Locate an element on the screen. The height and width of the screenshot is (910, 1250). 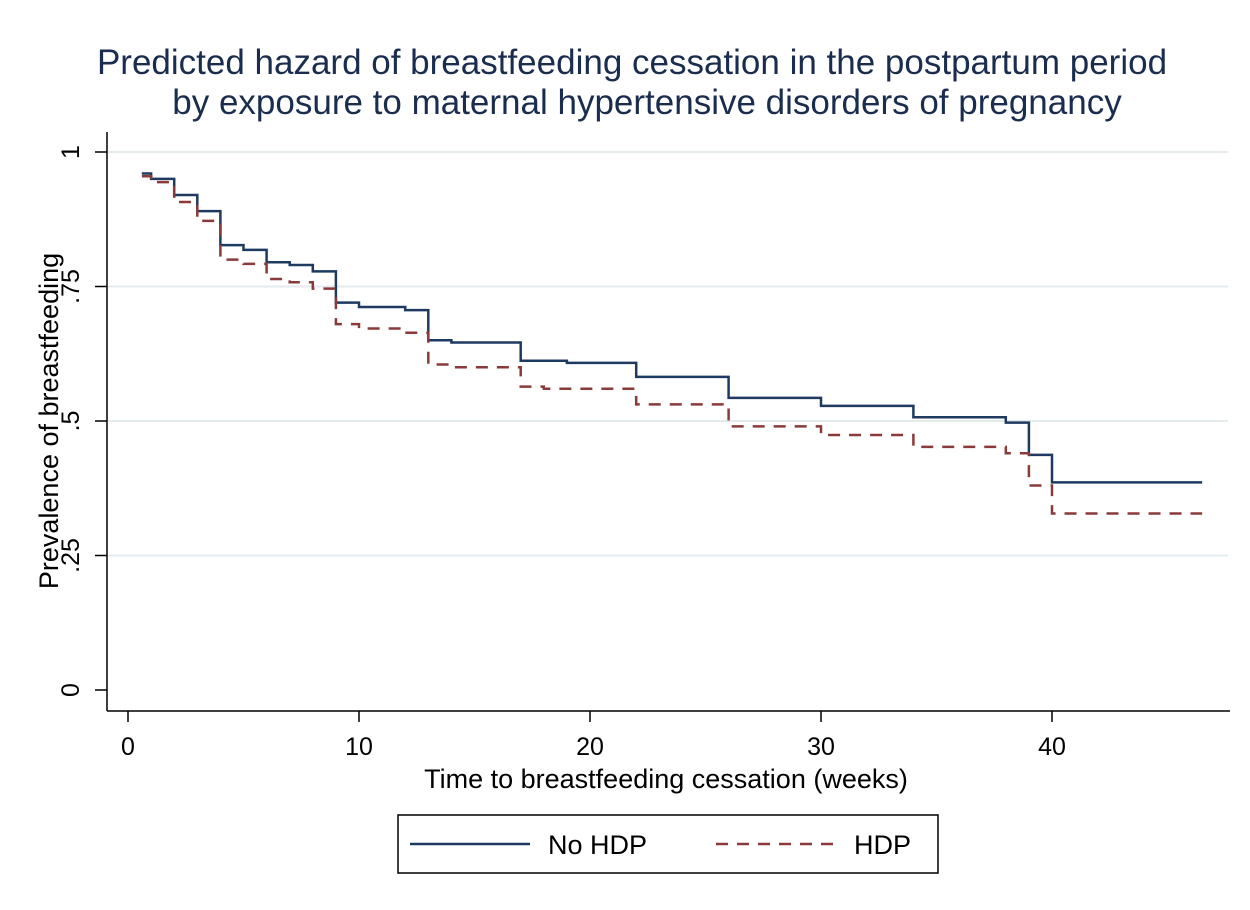
y-axis-ticks: 0 .25 .5 .75 1 is located at coordinates (82, 421).